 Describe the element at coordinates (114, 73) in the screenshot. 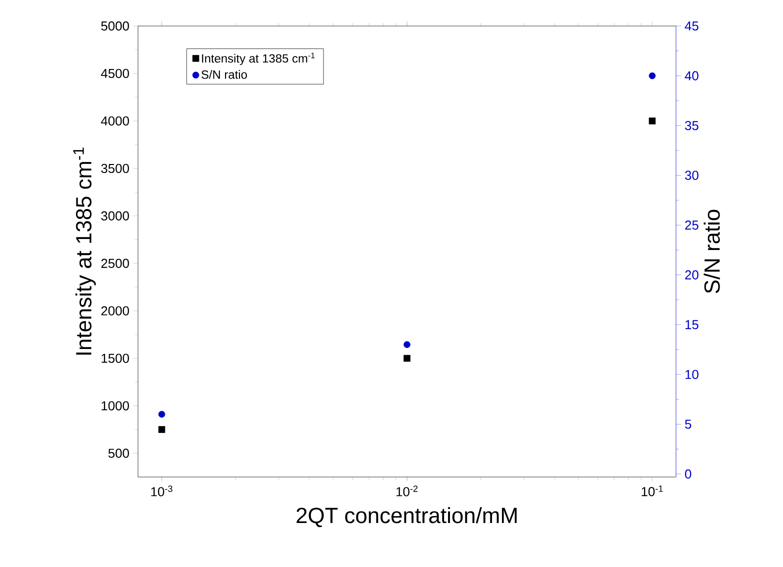

I see `y-tick-label: 4500` at that location.